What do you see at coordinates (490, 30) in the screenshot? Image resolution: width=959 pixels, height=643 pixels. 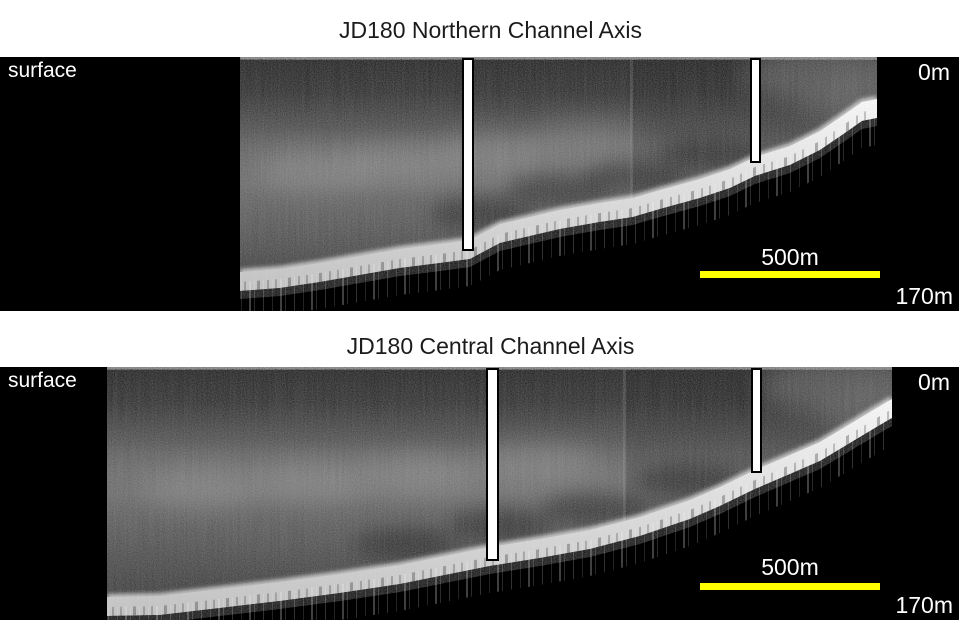 I see `panel-title-northern: JD180 Northern Channel Axis` at bounding box center [490, 30].